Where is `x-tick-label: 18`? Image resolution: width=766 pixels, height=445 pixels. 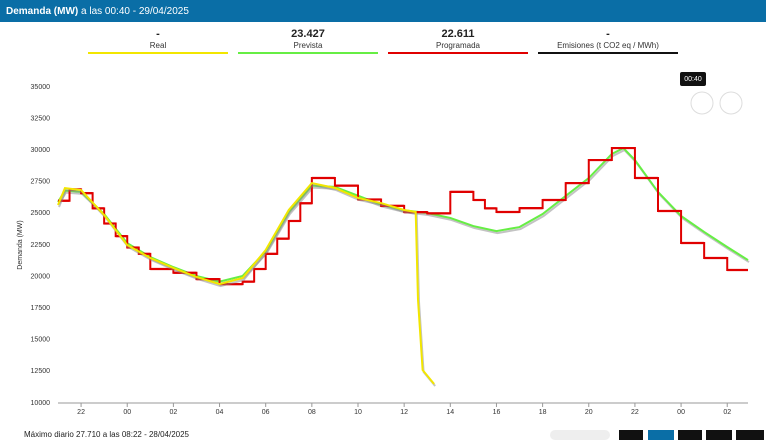
x-tick-label: 18 is located at coordinates (543, 412).